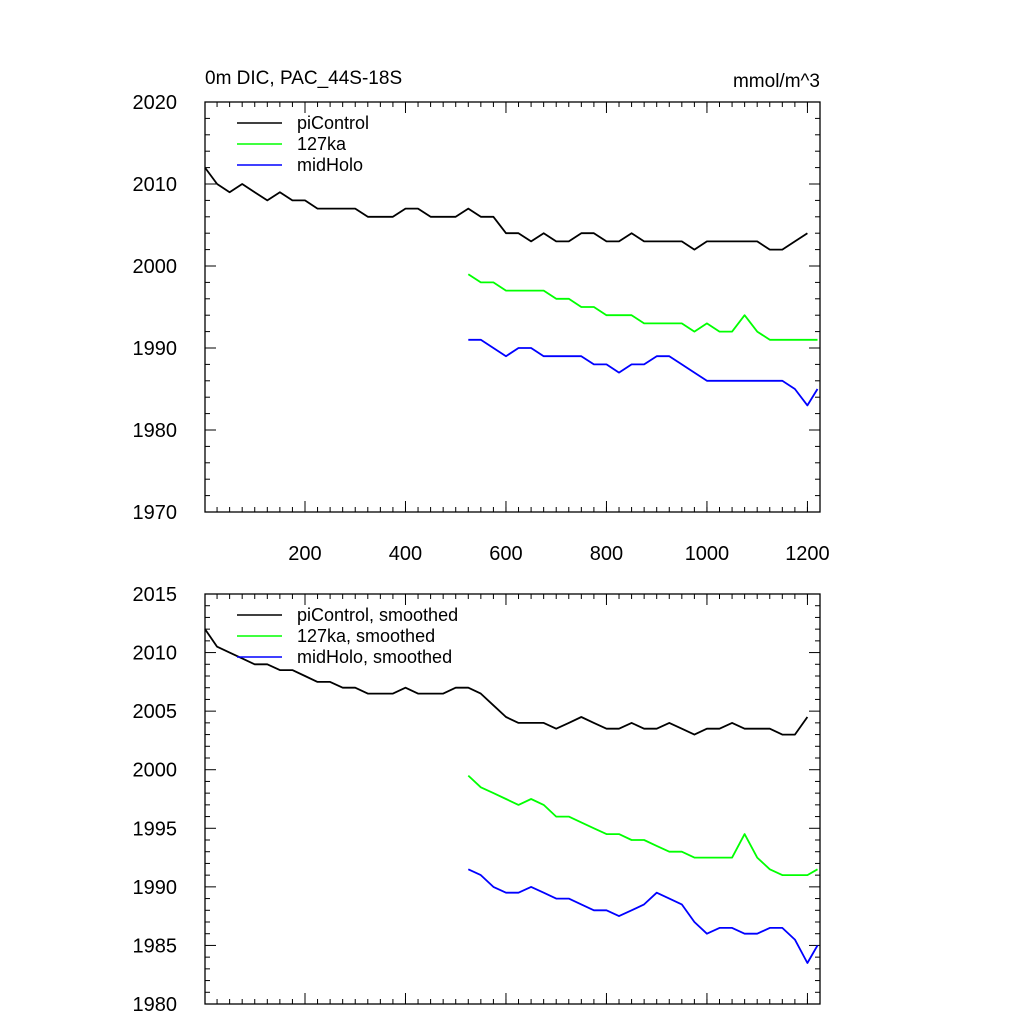  I want to click on x-tick-label: 1000, so click(707, 554).